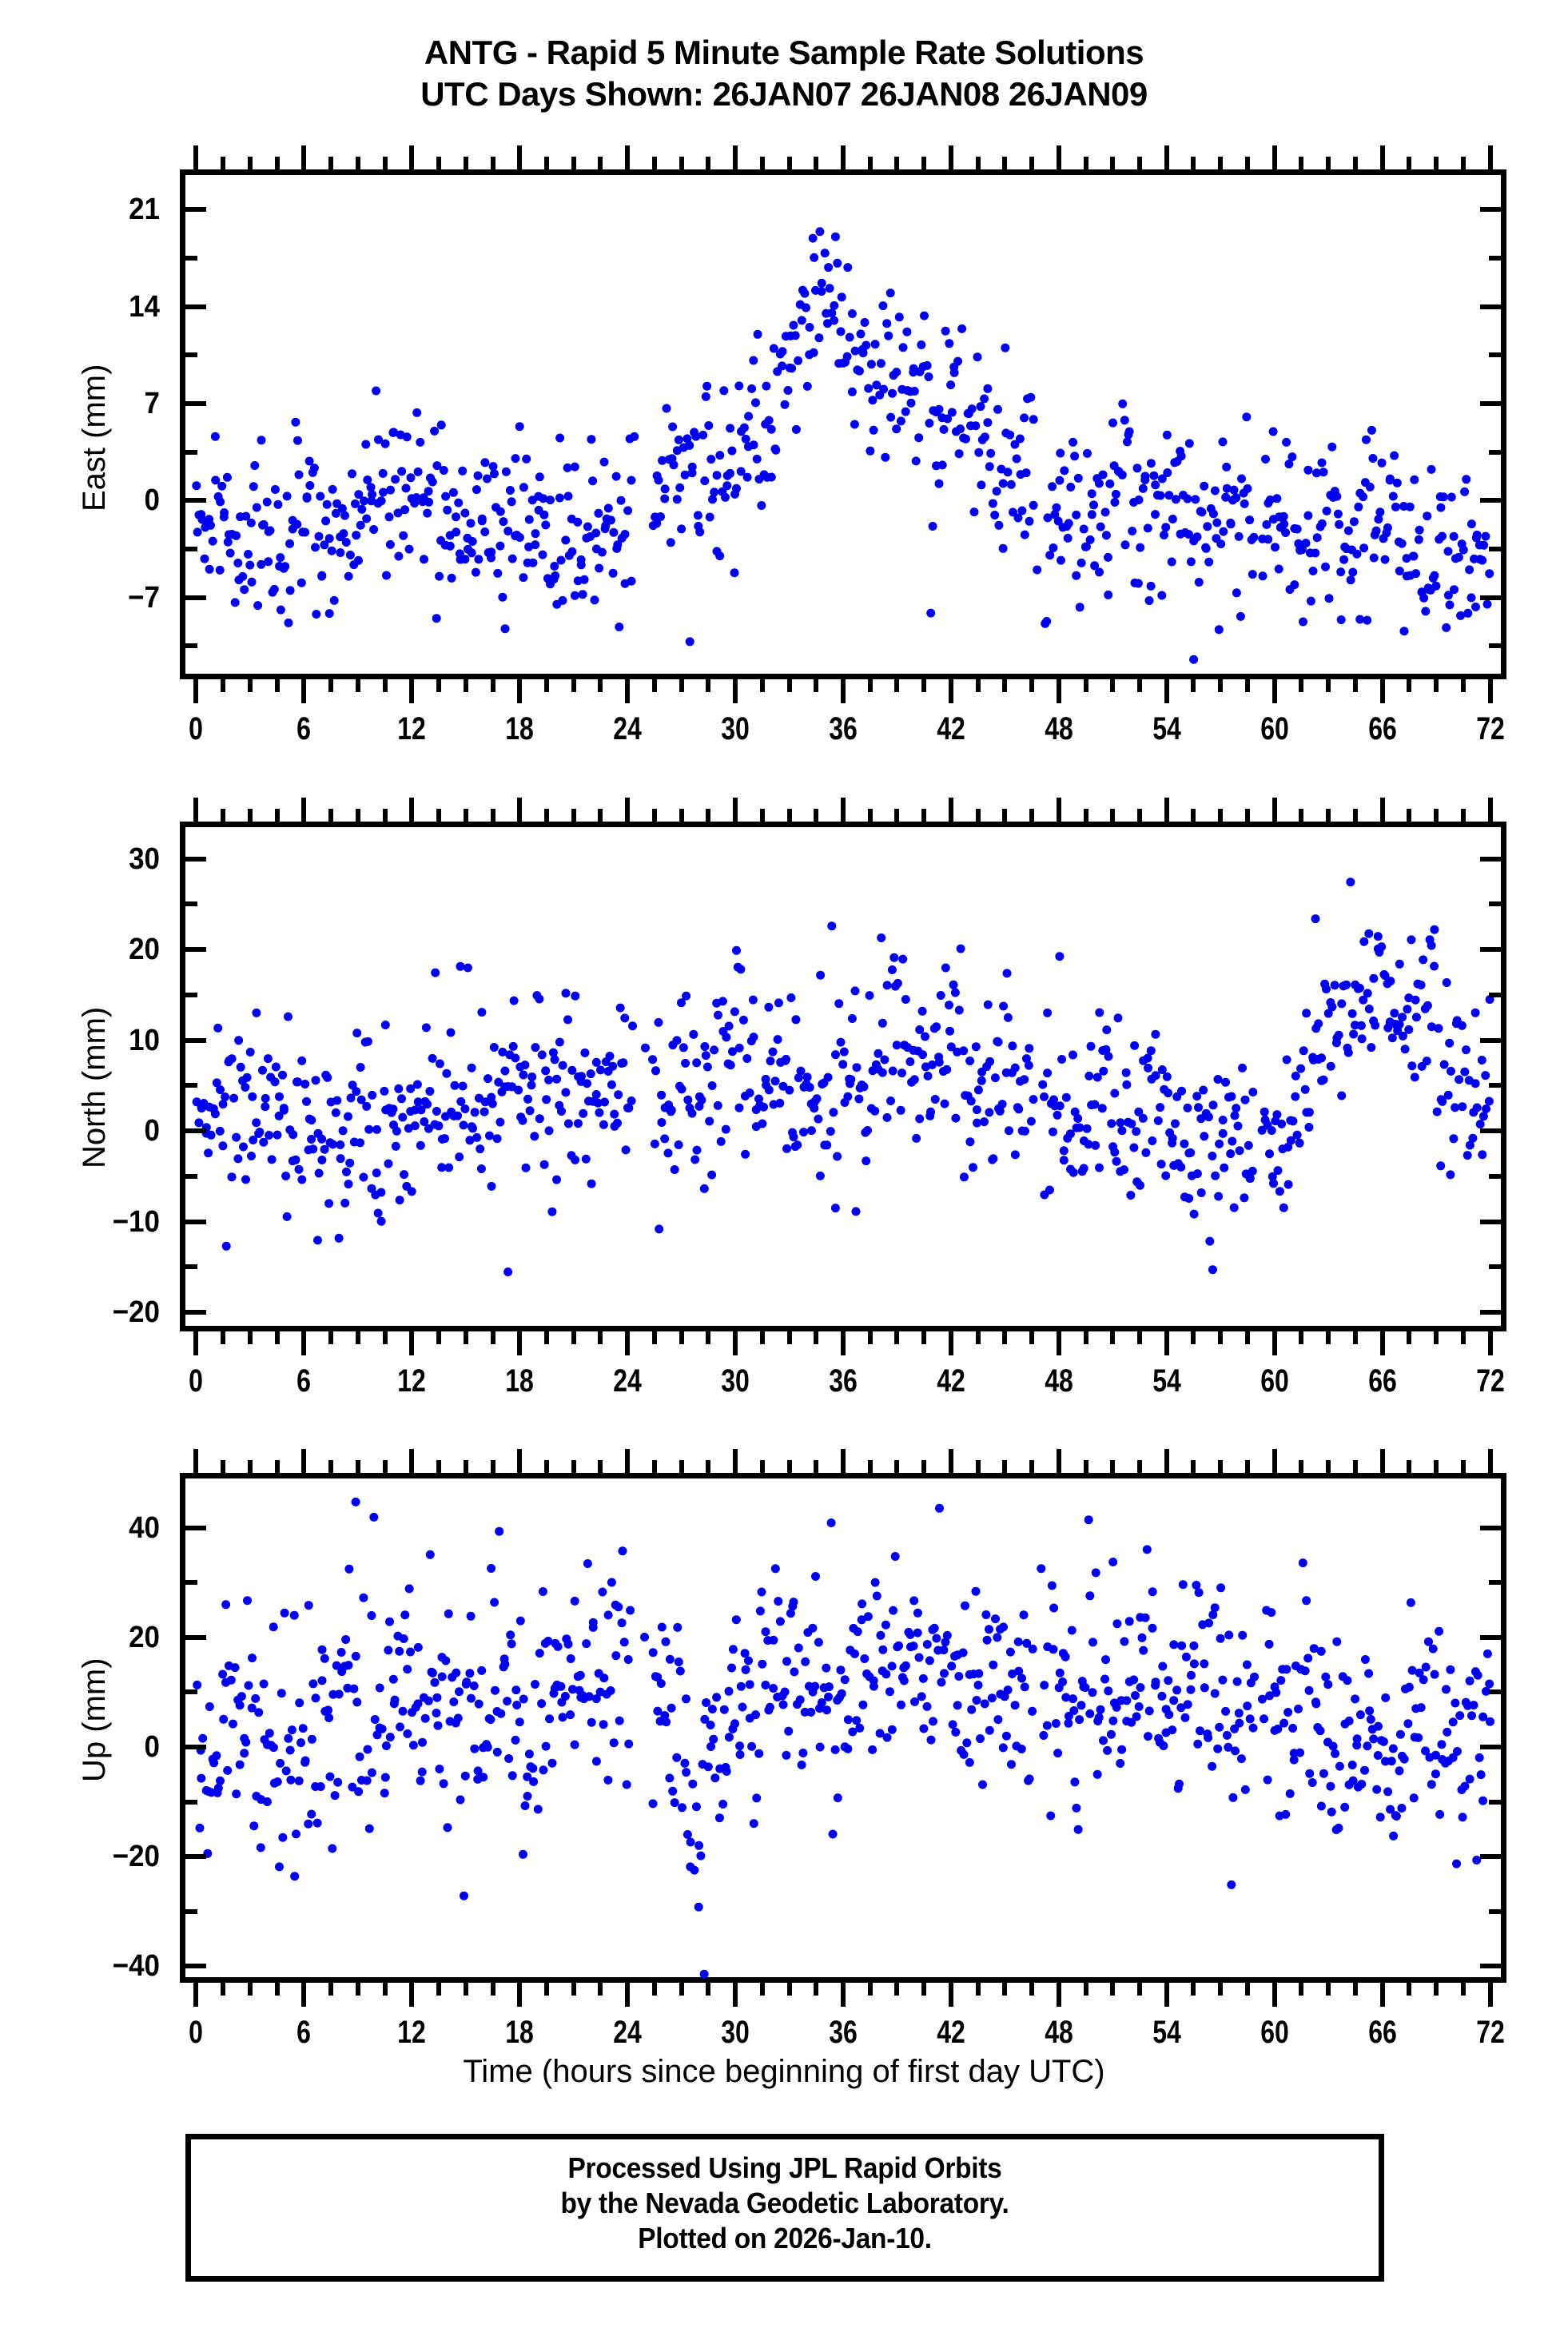  What do you see at coordinates (843, 1077) in the screenshot?
I see `panel-north-scatter` at bounding box center [843, 1077].